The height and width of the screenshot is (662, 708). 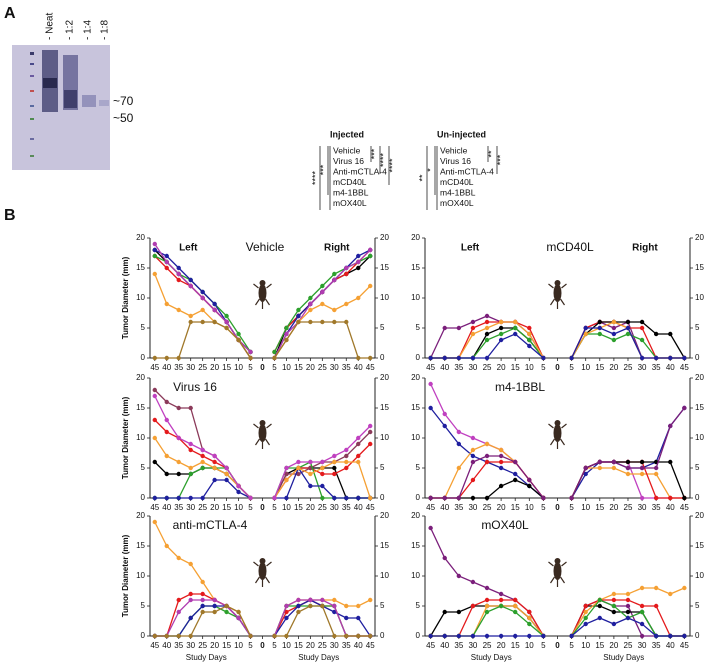 What do you see at coordinates (226, 507) in the screenshot?
I see `x-tick-label: 15` at bounding box center [226, 507].